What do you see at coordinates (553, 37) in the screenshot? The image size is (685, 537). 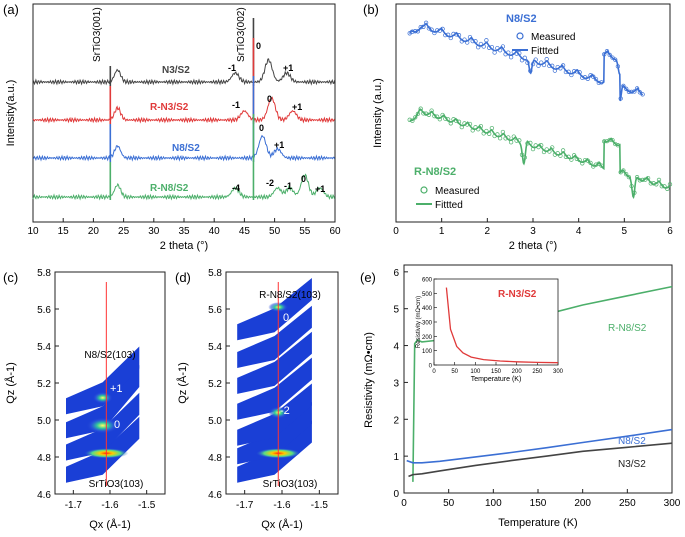 I see `legend-measured-n8: Measured` at bounding box center [553, 37].